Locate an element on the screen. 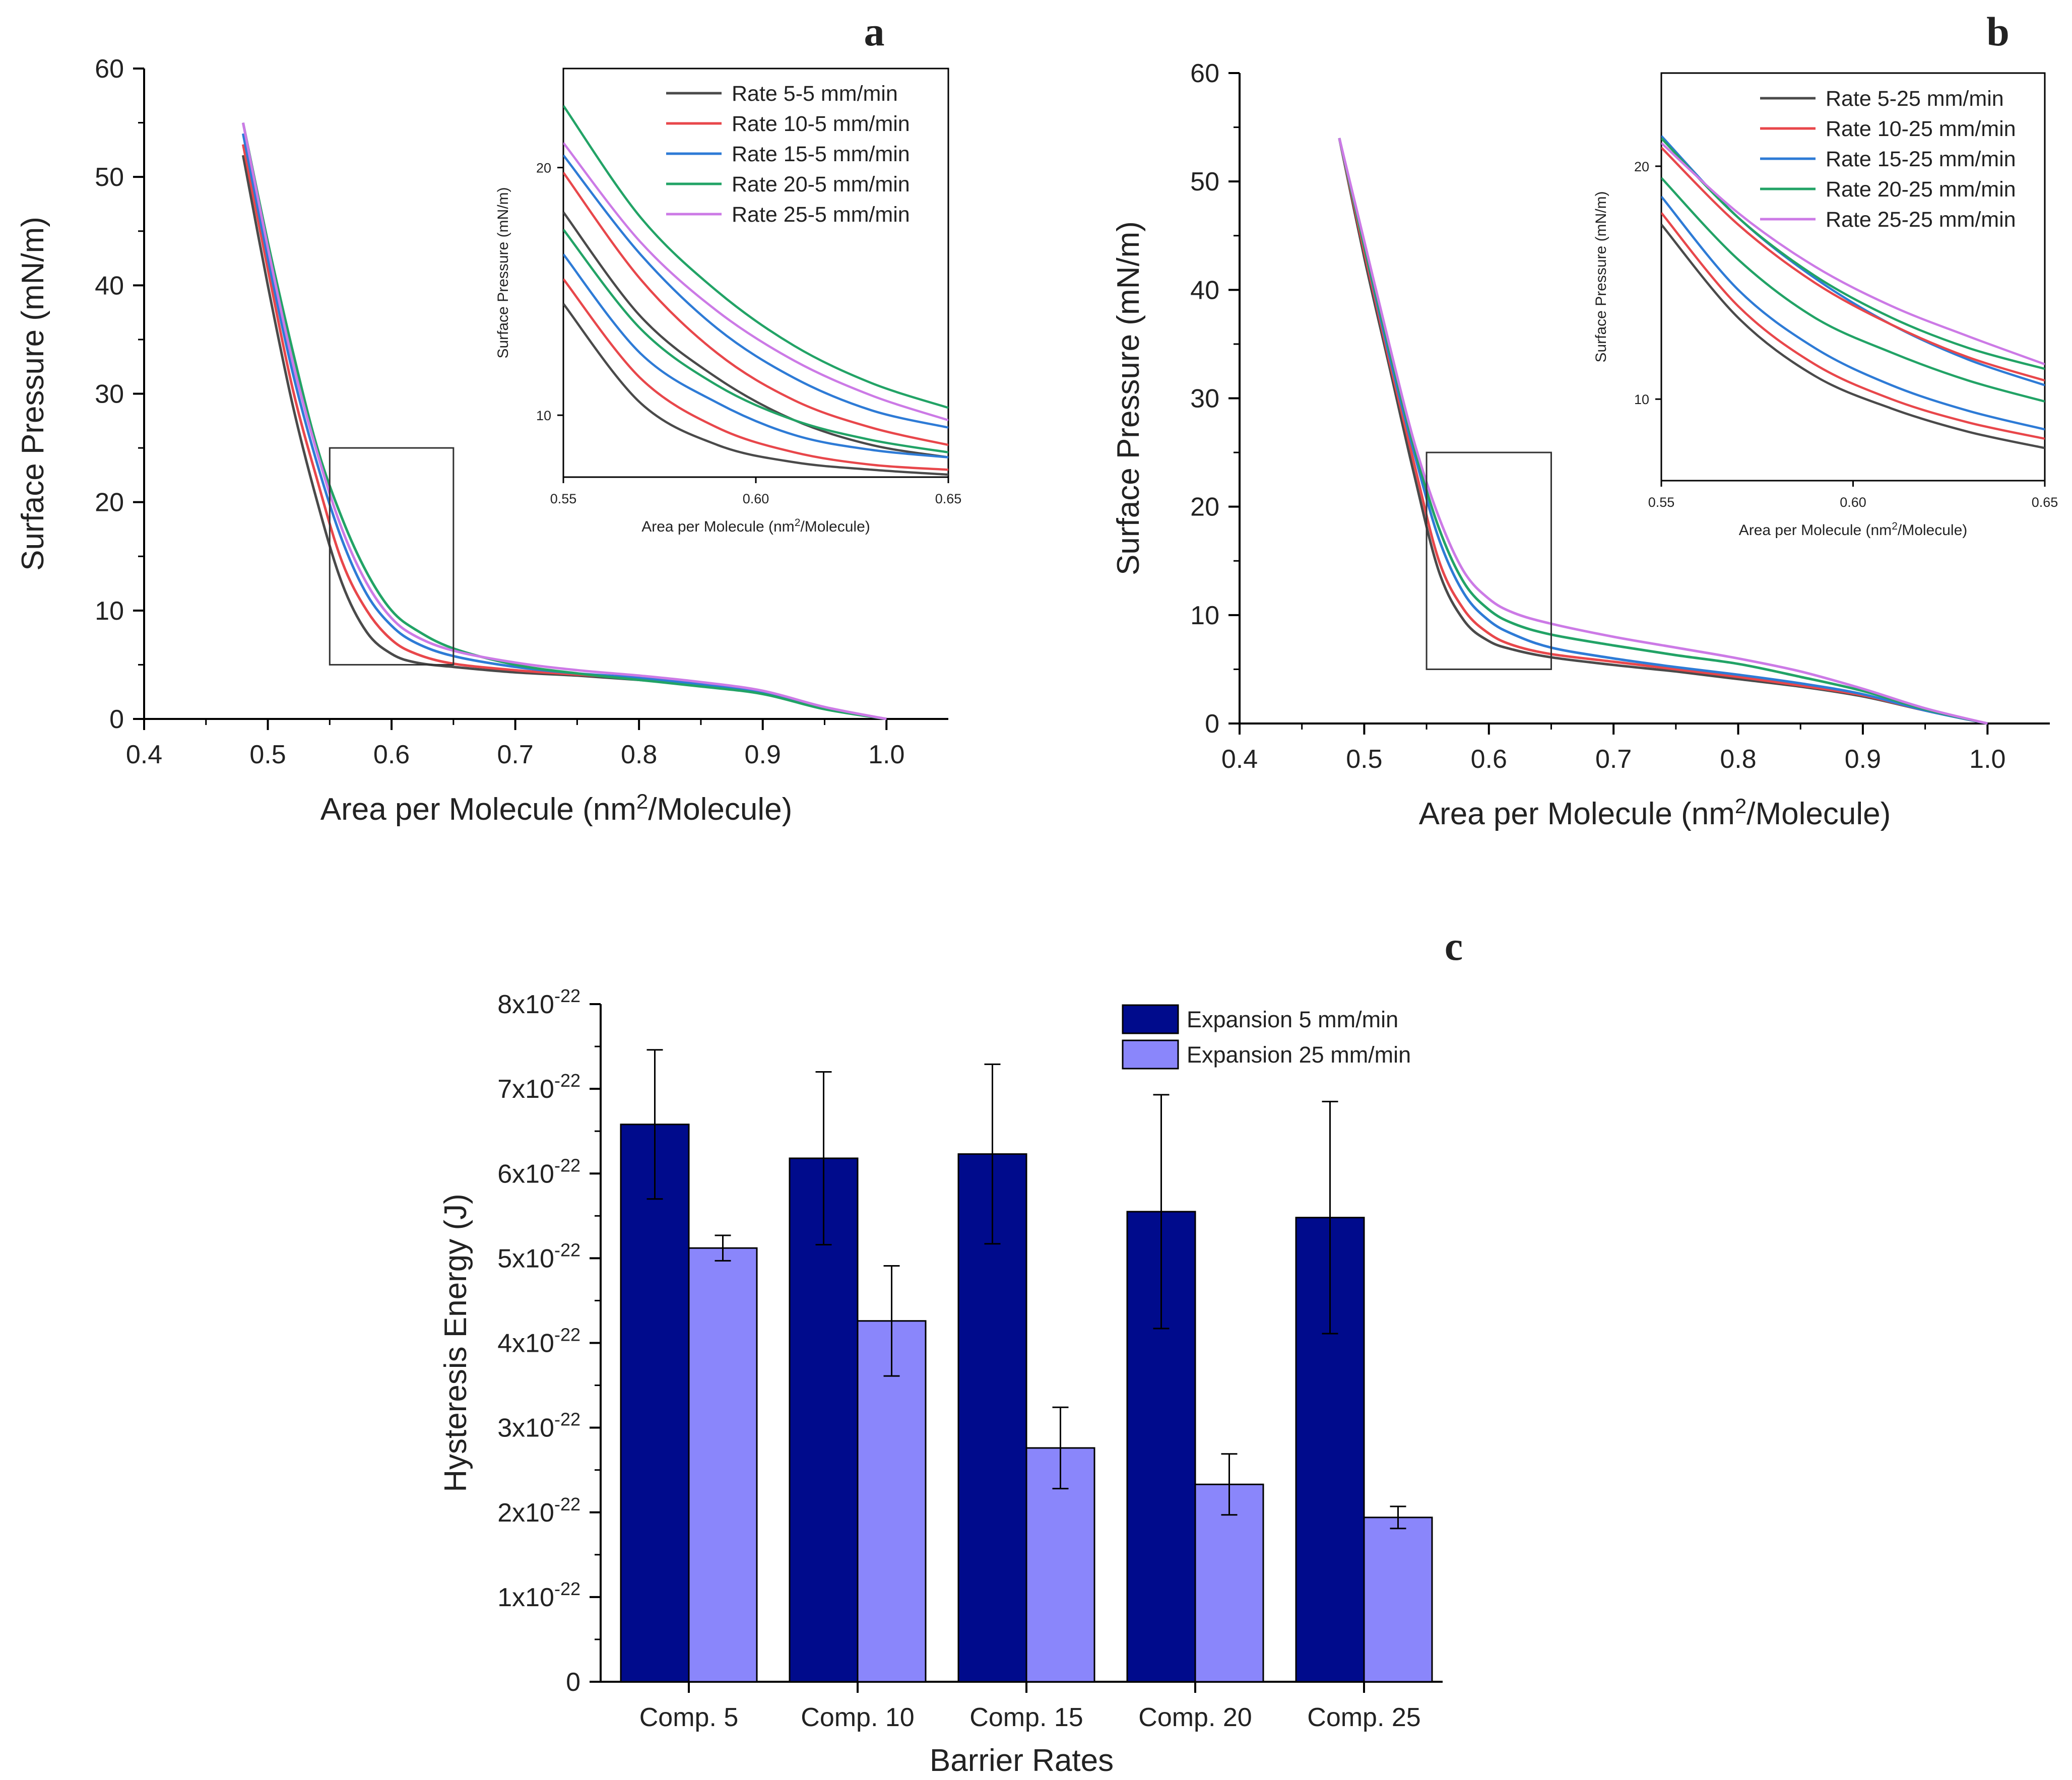  y-tick-label: 5x10⁻²² is located at coordinates (538, 1256).